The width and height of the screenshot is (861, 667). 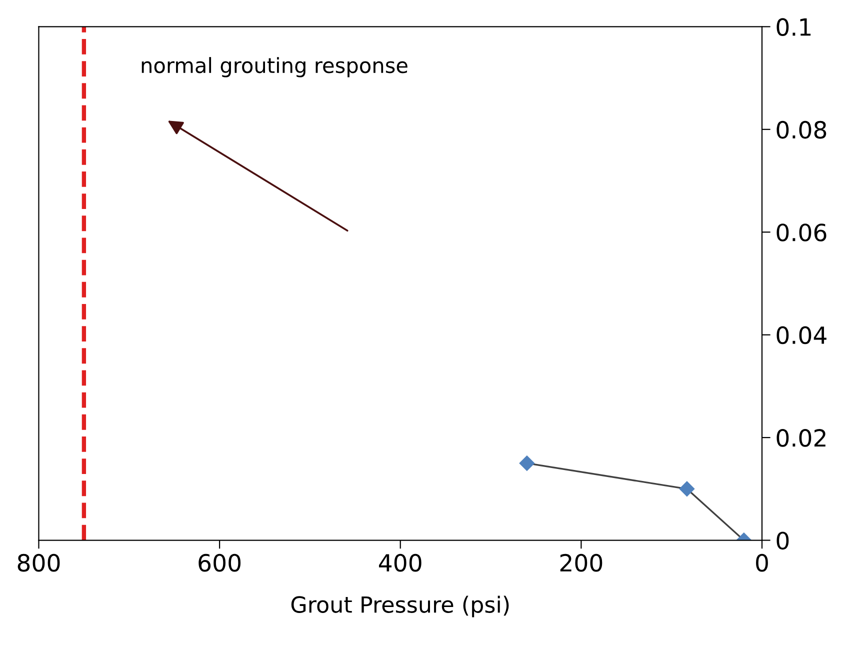 I want to click on y-tick-label: 0.1, so click(x=793, y=27).